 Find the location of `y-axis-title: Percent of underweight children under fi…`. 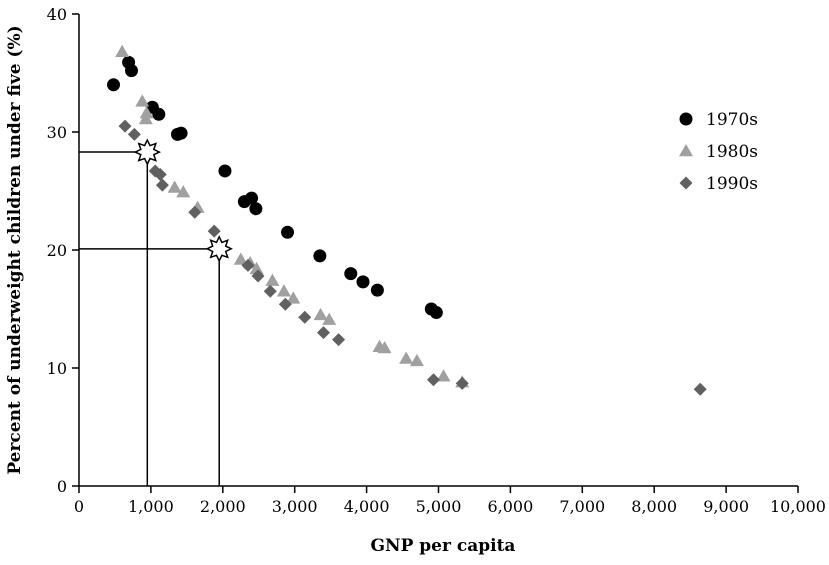

y-axis-title: Percent of underweight children under fi… is located at coordinates (15, 249).